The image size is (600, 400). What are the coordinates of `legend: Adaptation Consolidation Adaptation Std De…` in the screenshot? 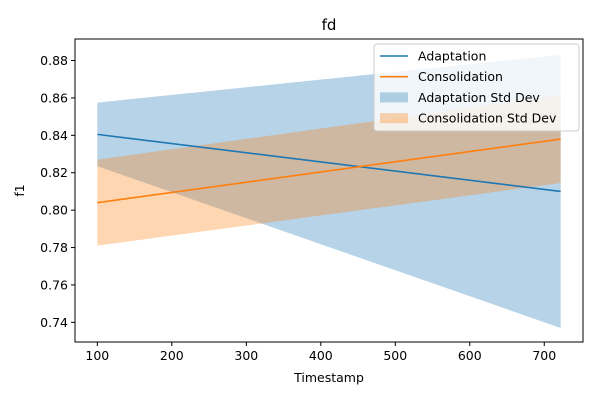 It's located at (476, 87).